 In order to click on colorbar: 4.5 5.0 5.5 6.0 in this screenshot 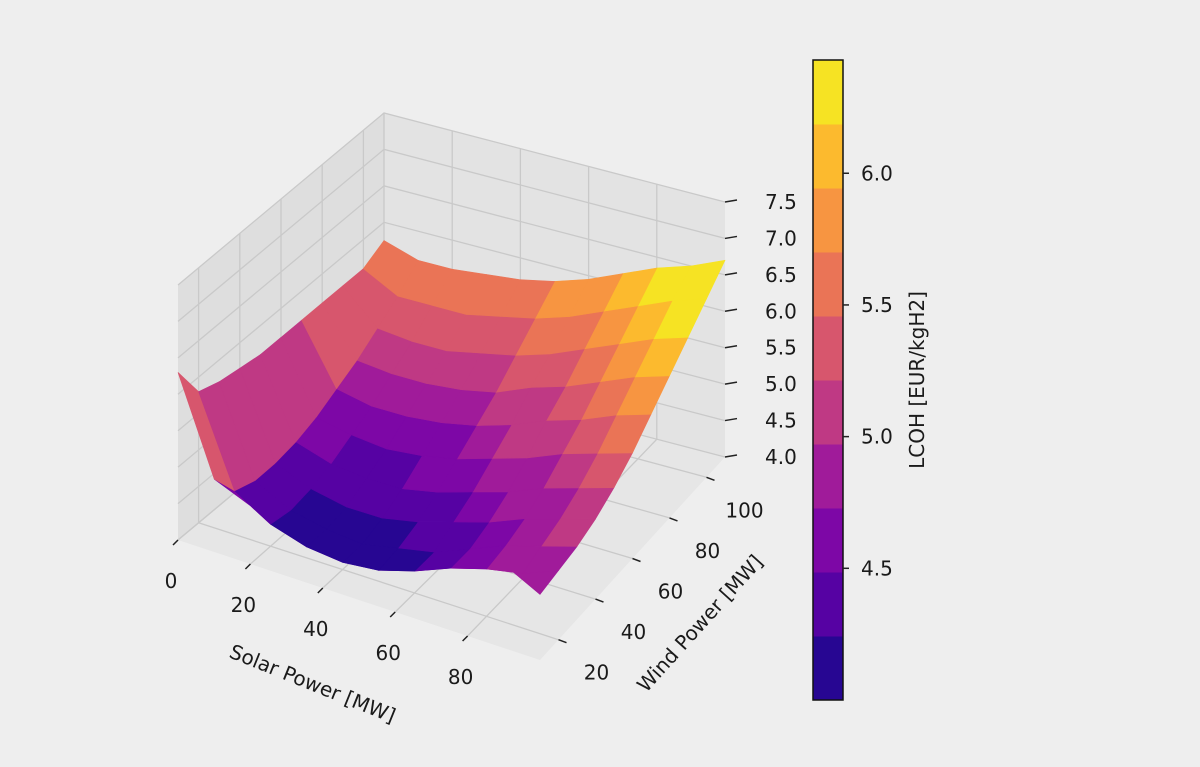, I will do `click(852, 380)`.